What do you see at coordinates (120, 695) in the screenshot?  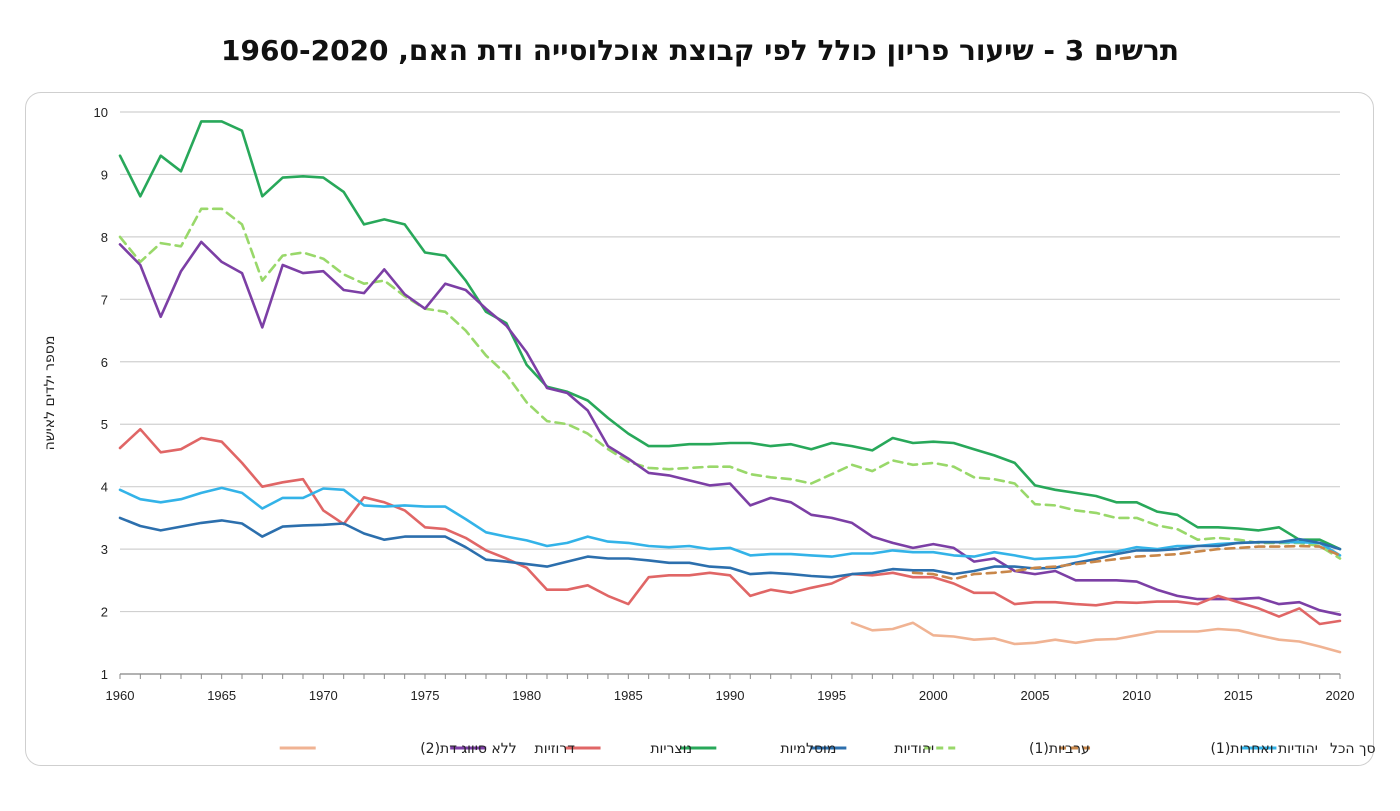 I see `x-tick-label: 1960` at bounding box center [120, 695].